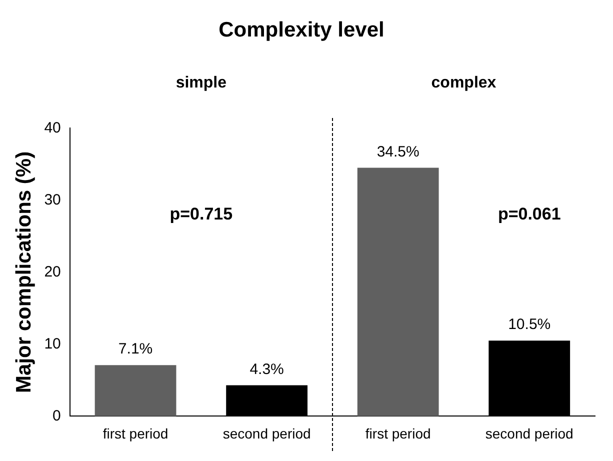  What do you see at coordinates (463, 83) in the screenshot?
I see `text: complex` at bounding box center [463, 83].